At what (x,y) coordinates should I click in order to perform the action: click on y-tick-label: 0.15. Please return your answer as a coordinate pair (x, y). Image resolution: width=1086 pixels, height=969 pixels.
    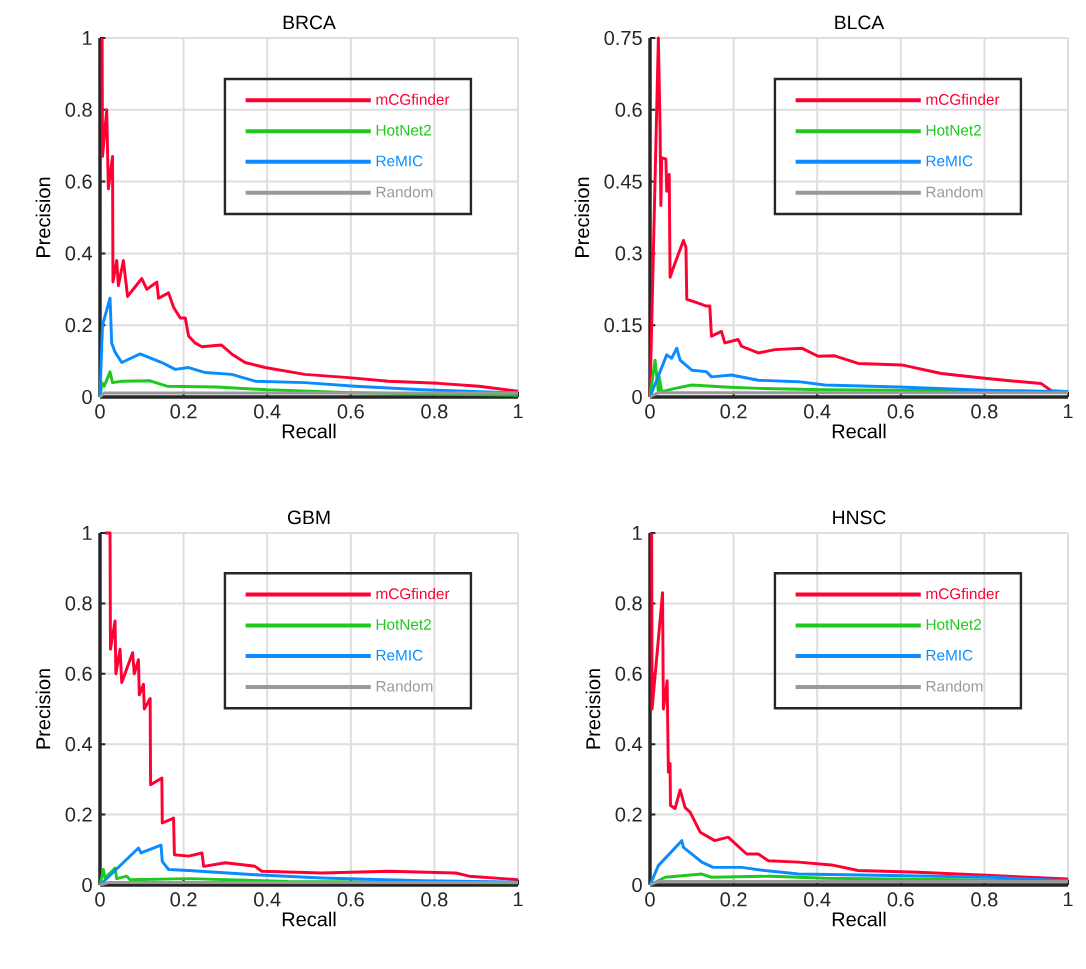
    Looking at the image, I should click on (623, 325).